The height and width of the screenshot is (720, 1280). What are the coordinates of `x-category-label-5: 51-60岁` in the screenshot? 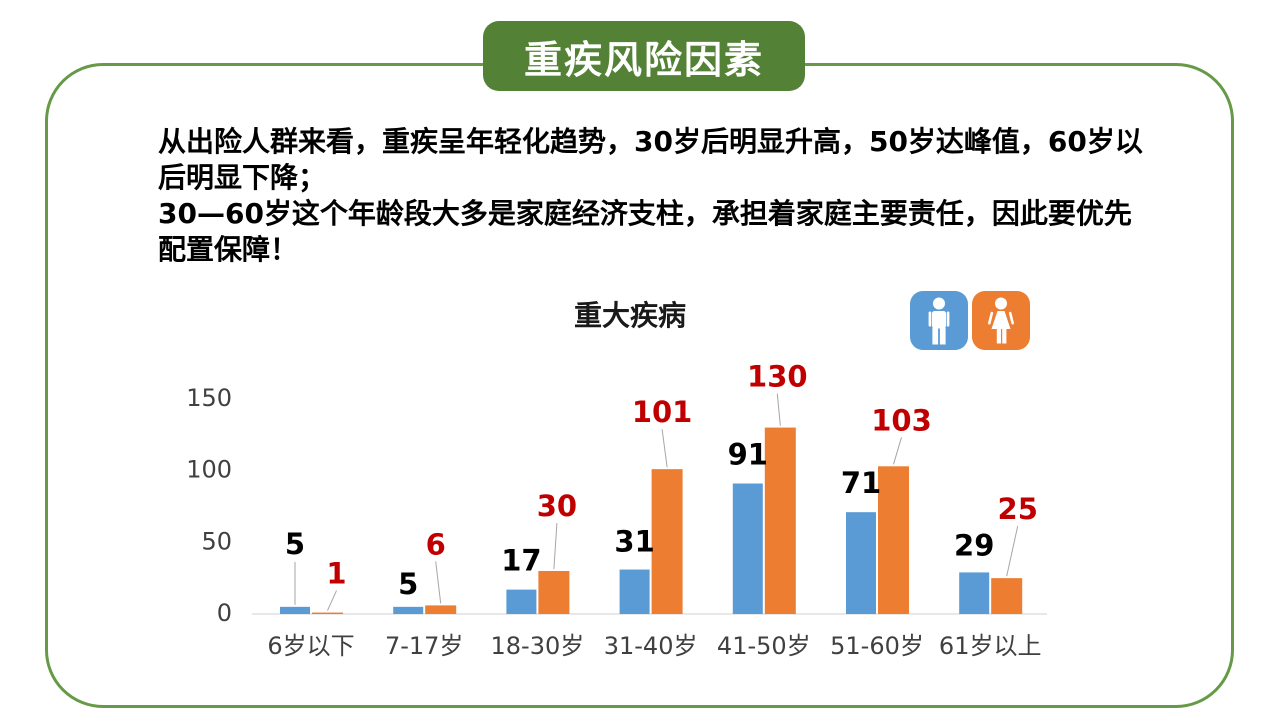 It's located at (877, 646).